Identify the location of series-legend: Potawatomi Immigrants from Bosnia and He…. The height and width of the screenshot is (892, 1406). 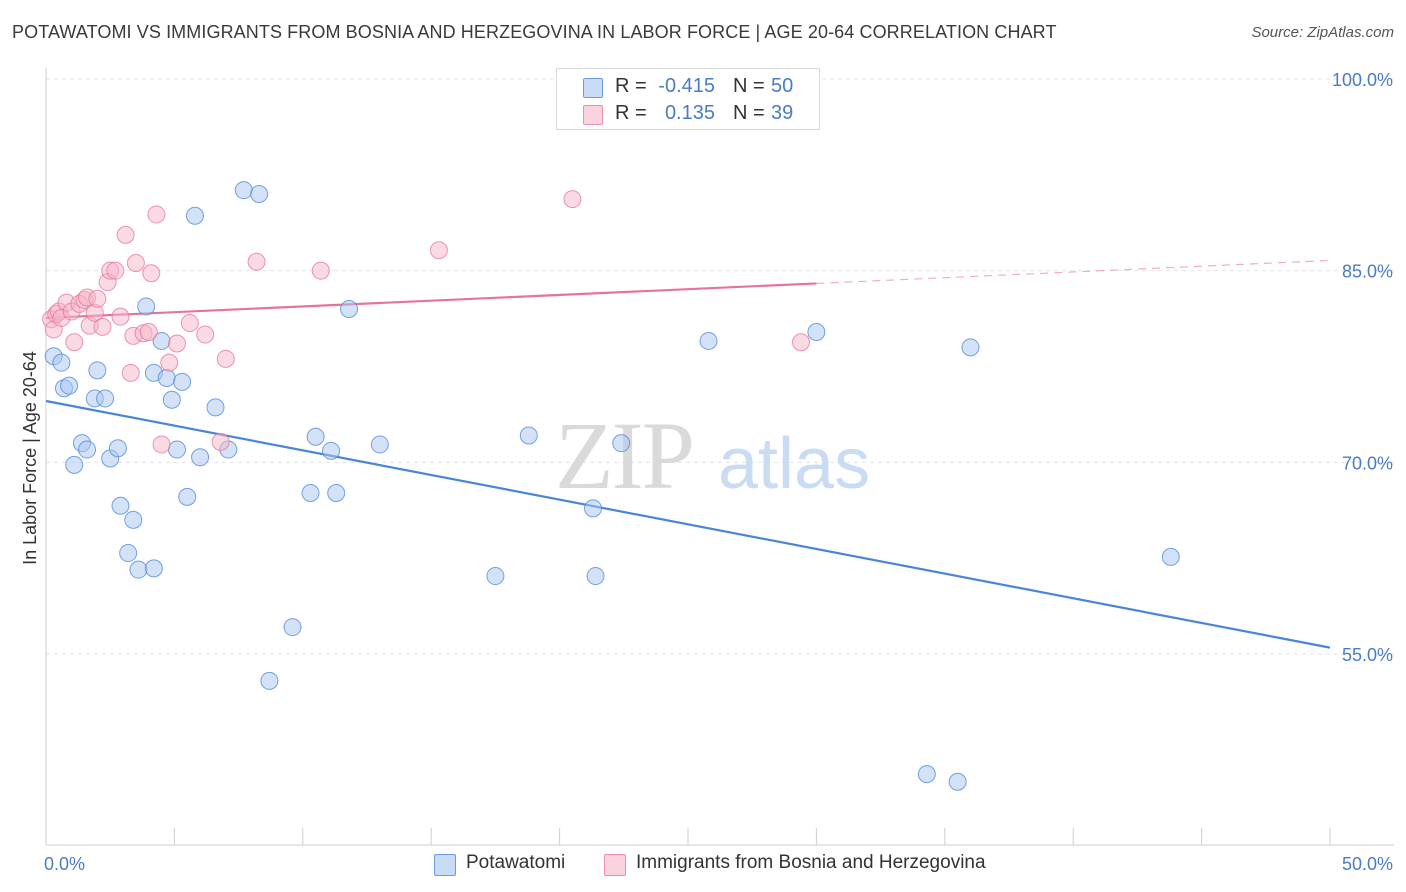
(703, 865).